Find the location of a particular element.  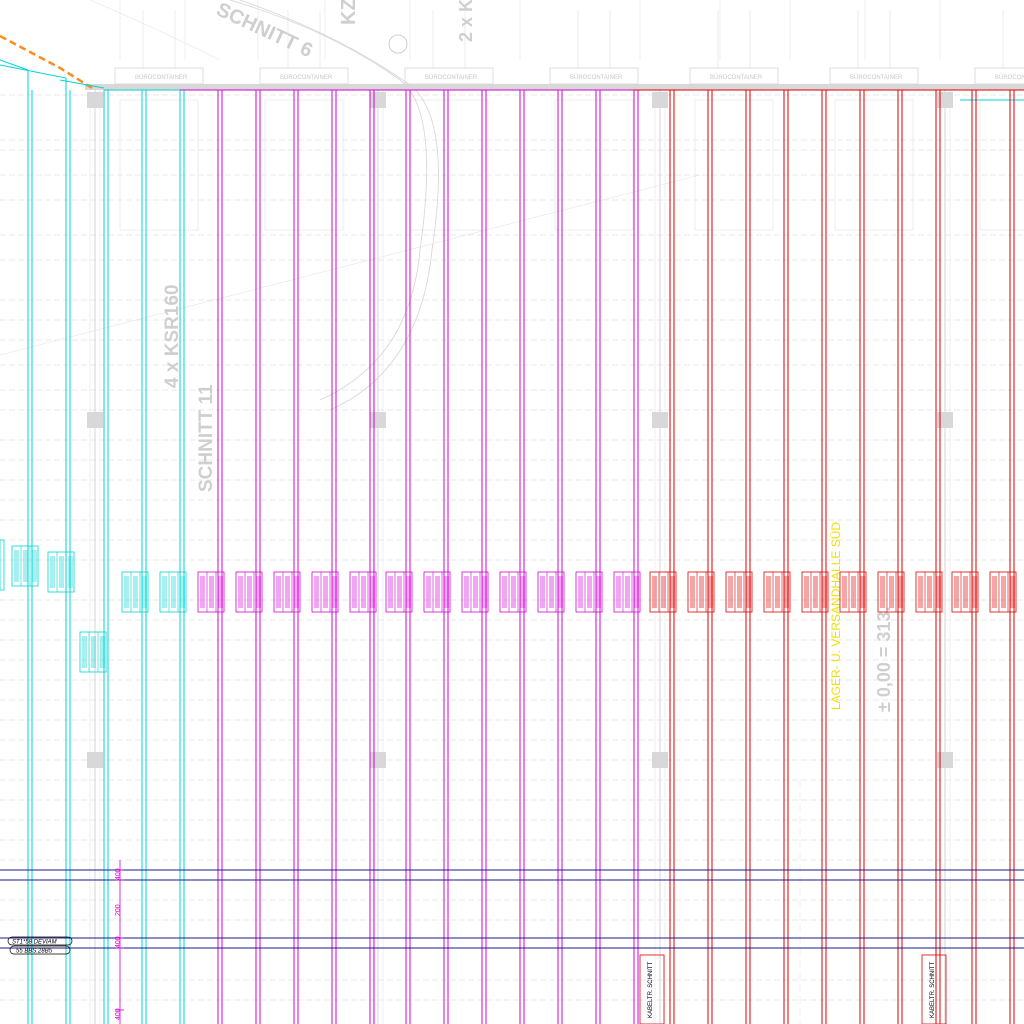

curve-line is located at coordinates (339, 205).